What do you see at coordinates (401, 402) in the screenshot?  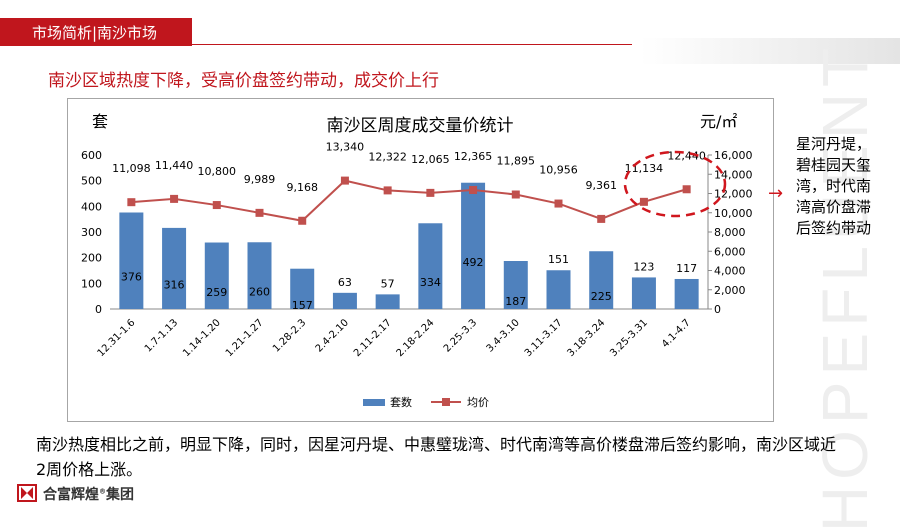 I see `legend-bar-label: 套数` at bounding box center [401, 402].